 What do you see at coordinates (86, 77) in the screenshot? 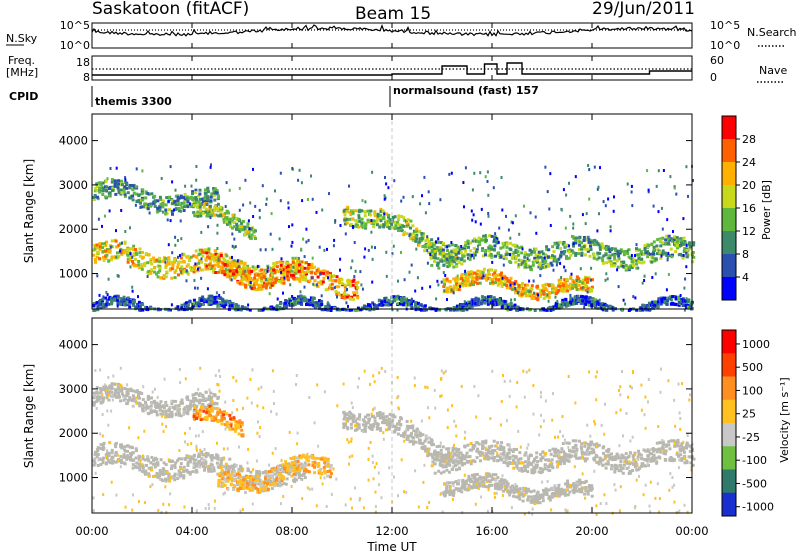
I see `freq-tick-bottom: 8` at bounding box center [86, 77].